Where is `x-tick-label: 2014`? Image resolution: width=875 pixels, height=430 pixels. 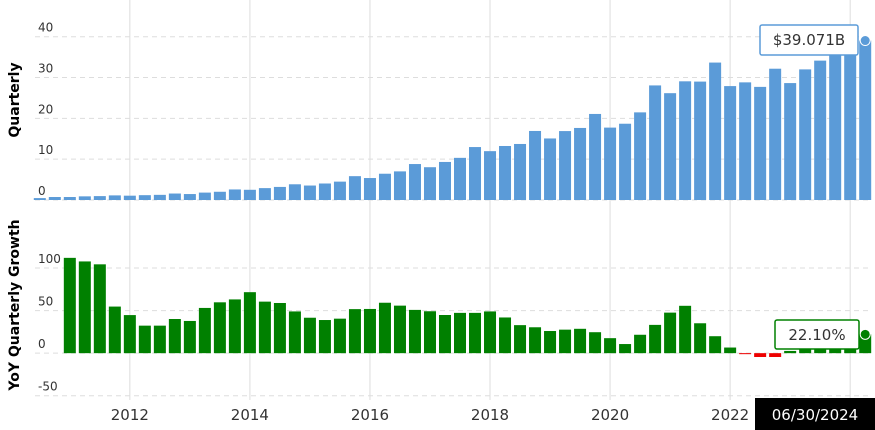
x-tick-label: 2014 is located at coordinates (250, 415).